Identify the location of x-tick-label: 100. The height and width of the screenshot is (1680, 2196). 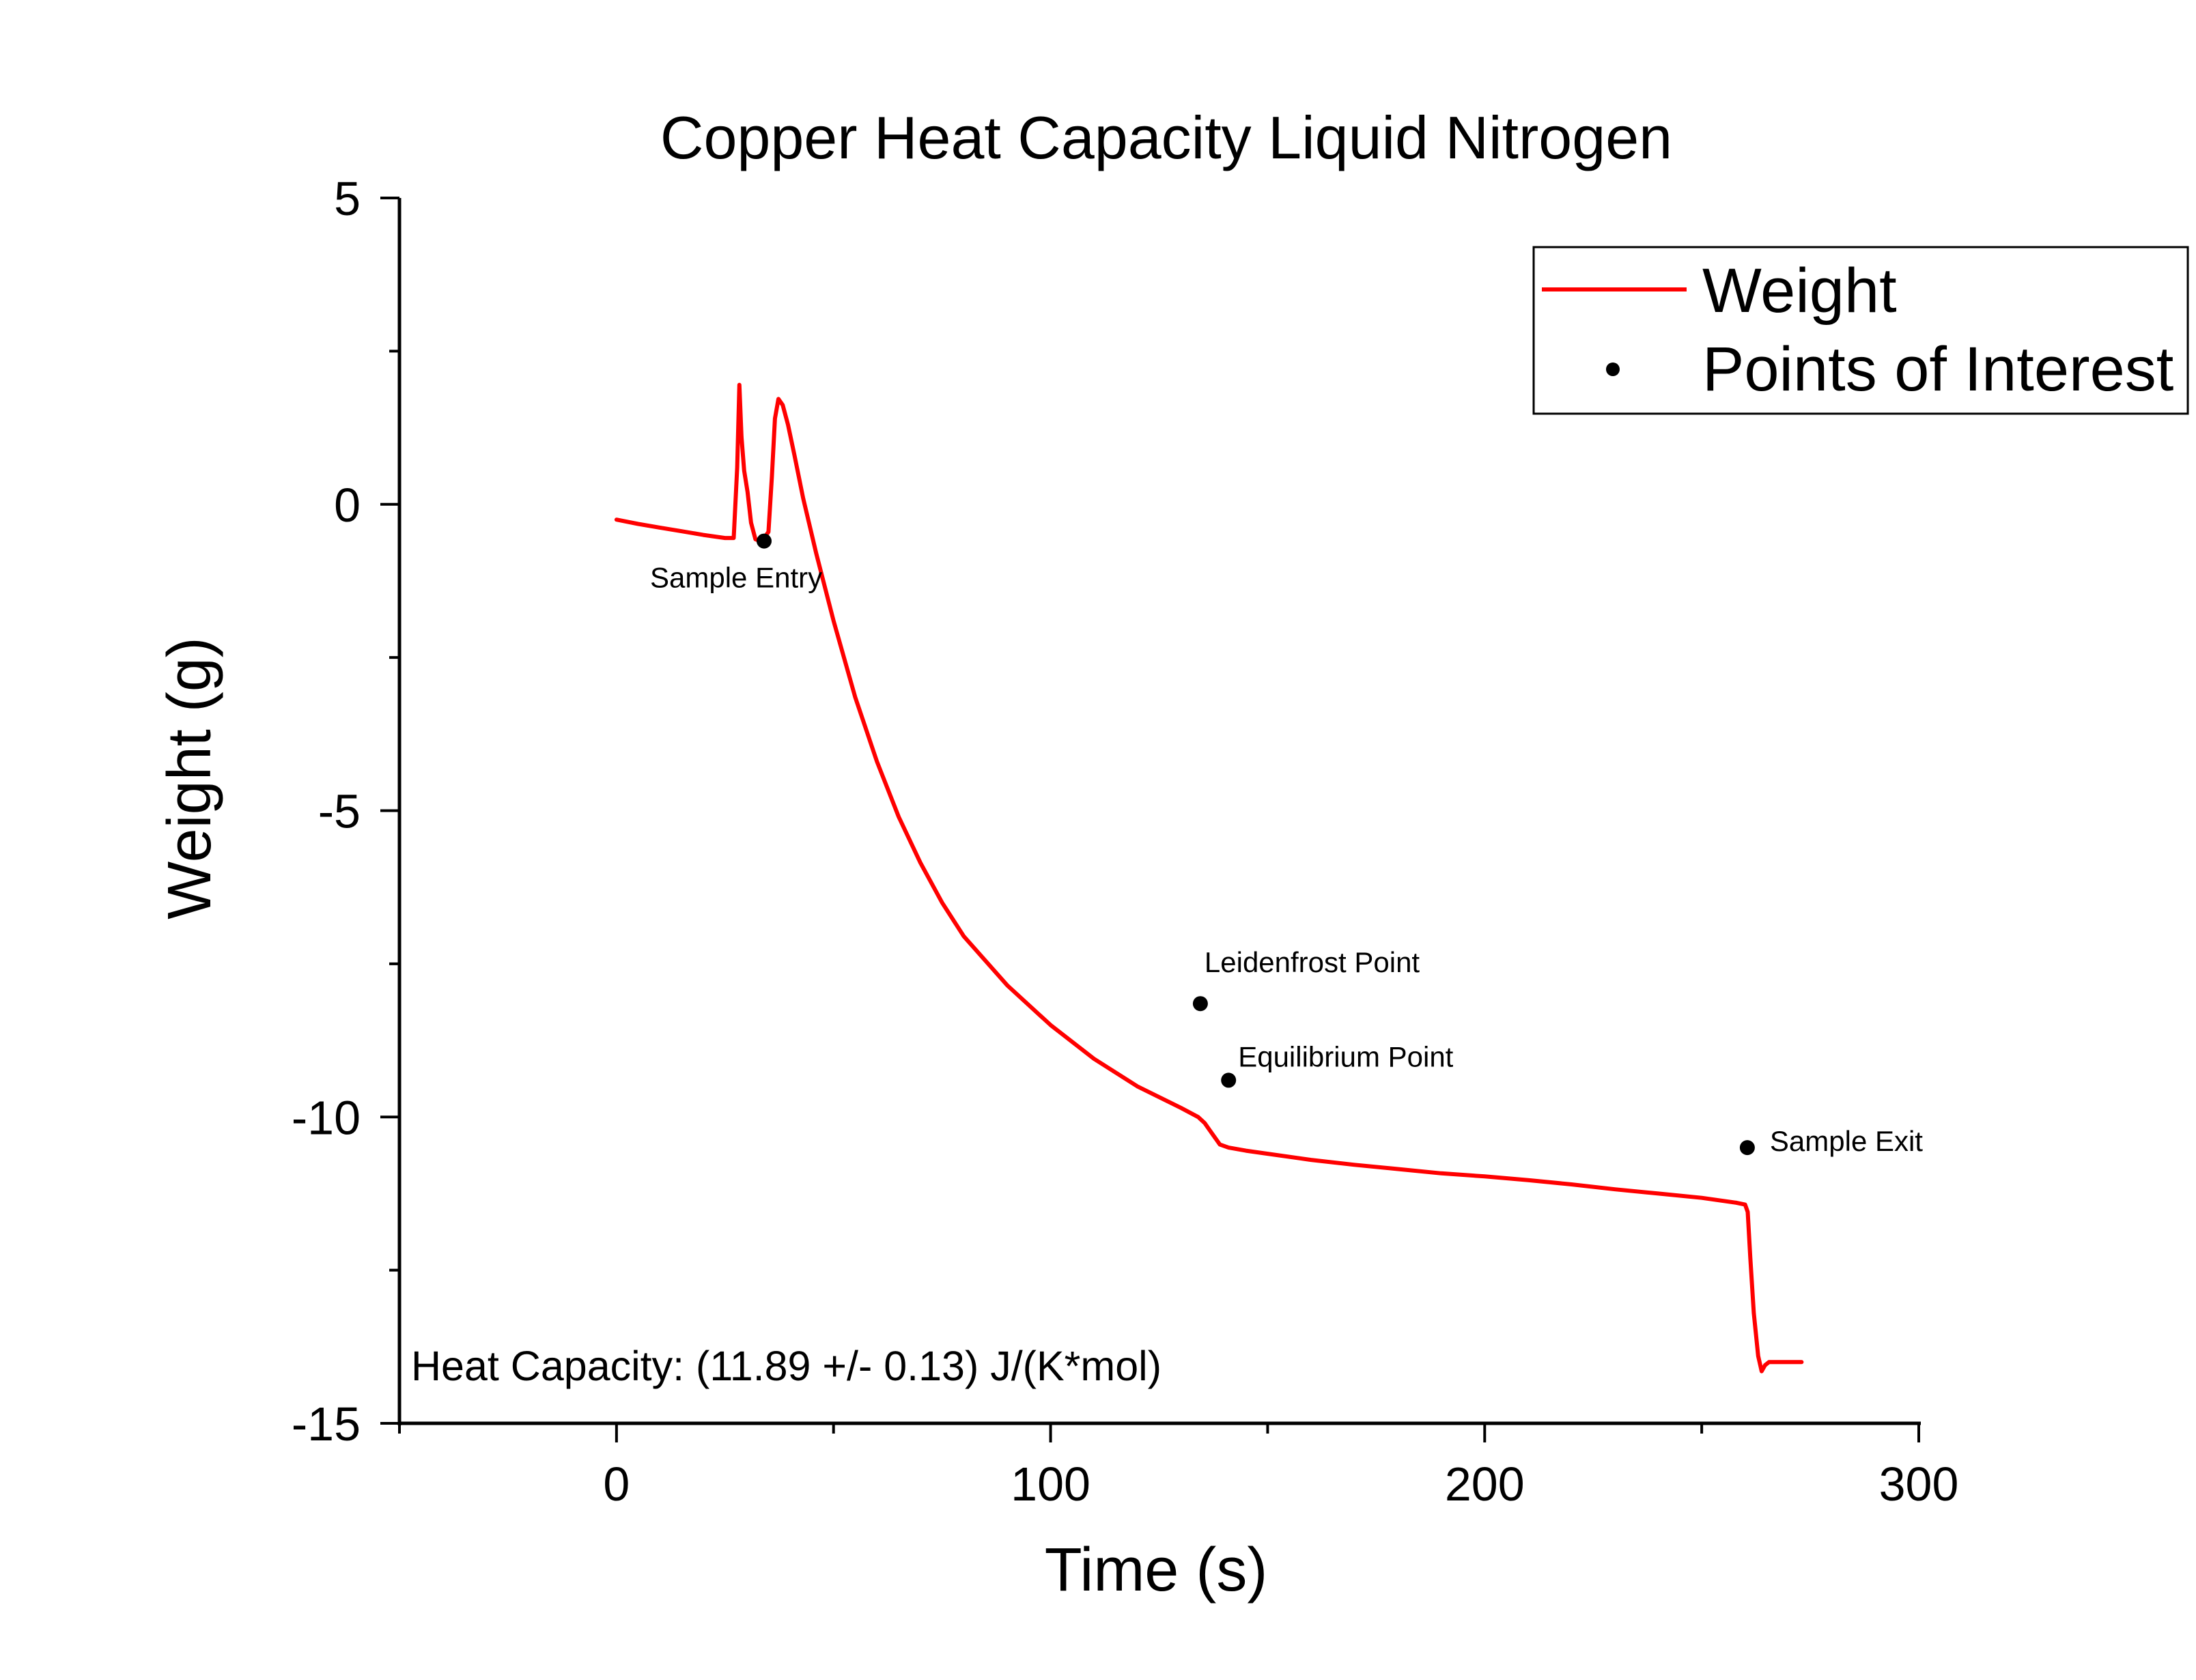
(1050, 1484).